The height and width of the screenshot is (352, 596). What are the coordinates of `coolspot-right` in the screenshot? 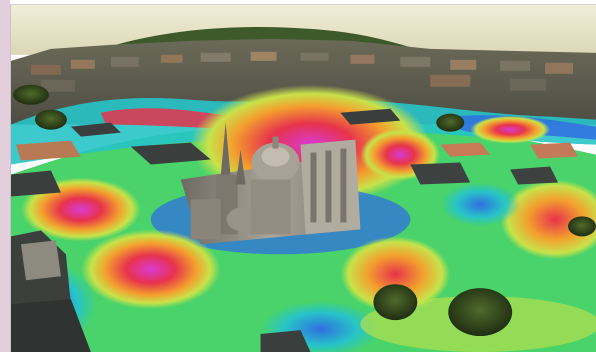 It's located at (480, 204).